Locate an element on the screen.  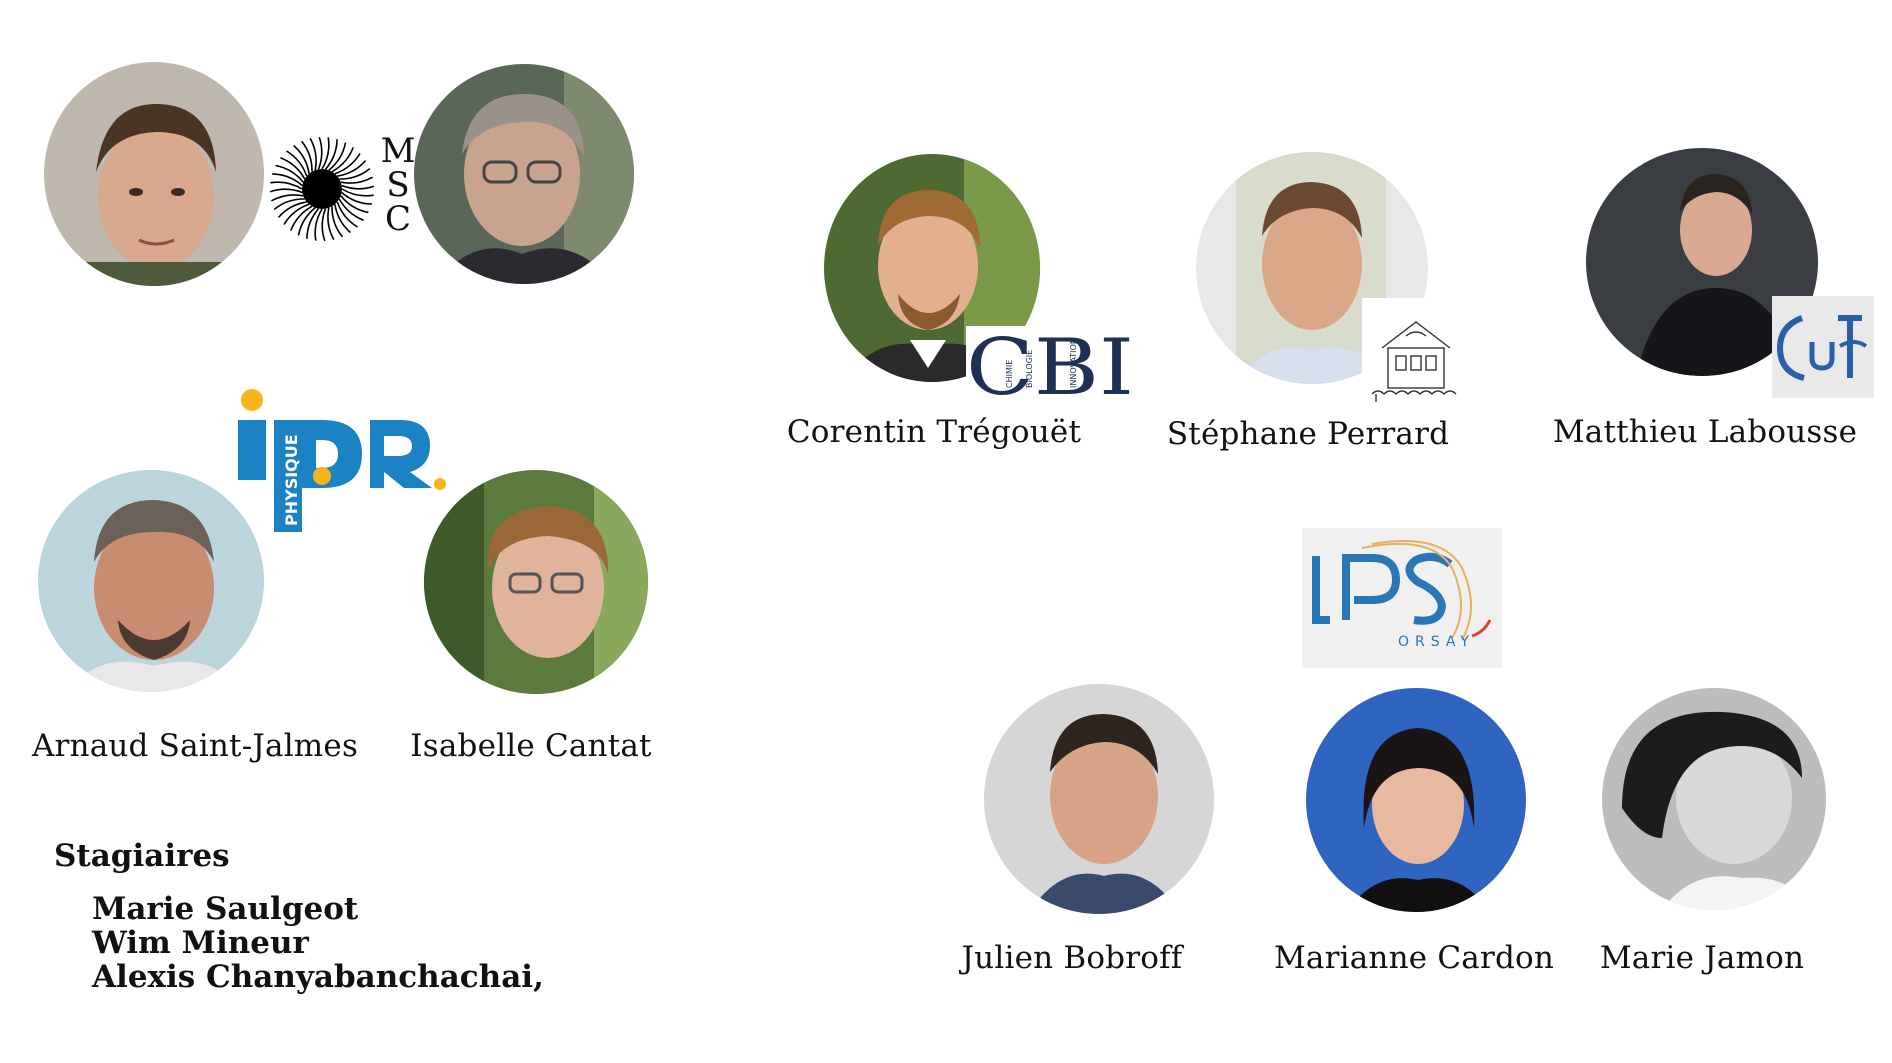
cbi-logo: CBI CHIMIE BIOLOGIE INNOVATION is located at coordinates (1051, 368).